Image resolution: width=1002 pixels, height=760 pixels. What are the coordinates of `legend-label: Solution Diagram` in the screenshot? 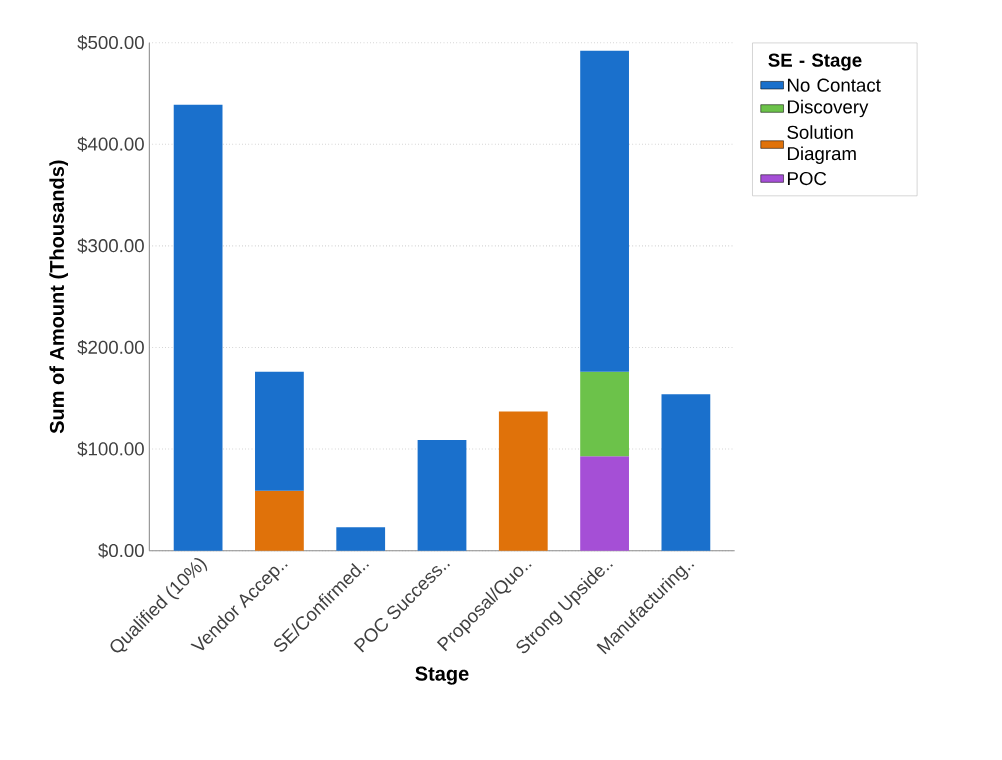 It's located at (821, 144).